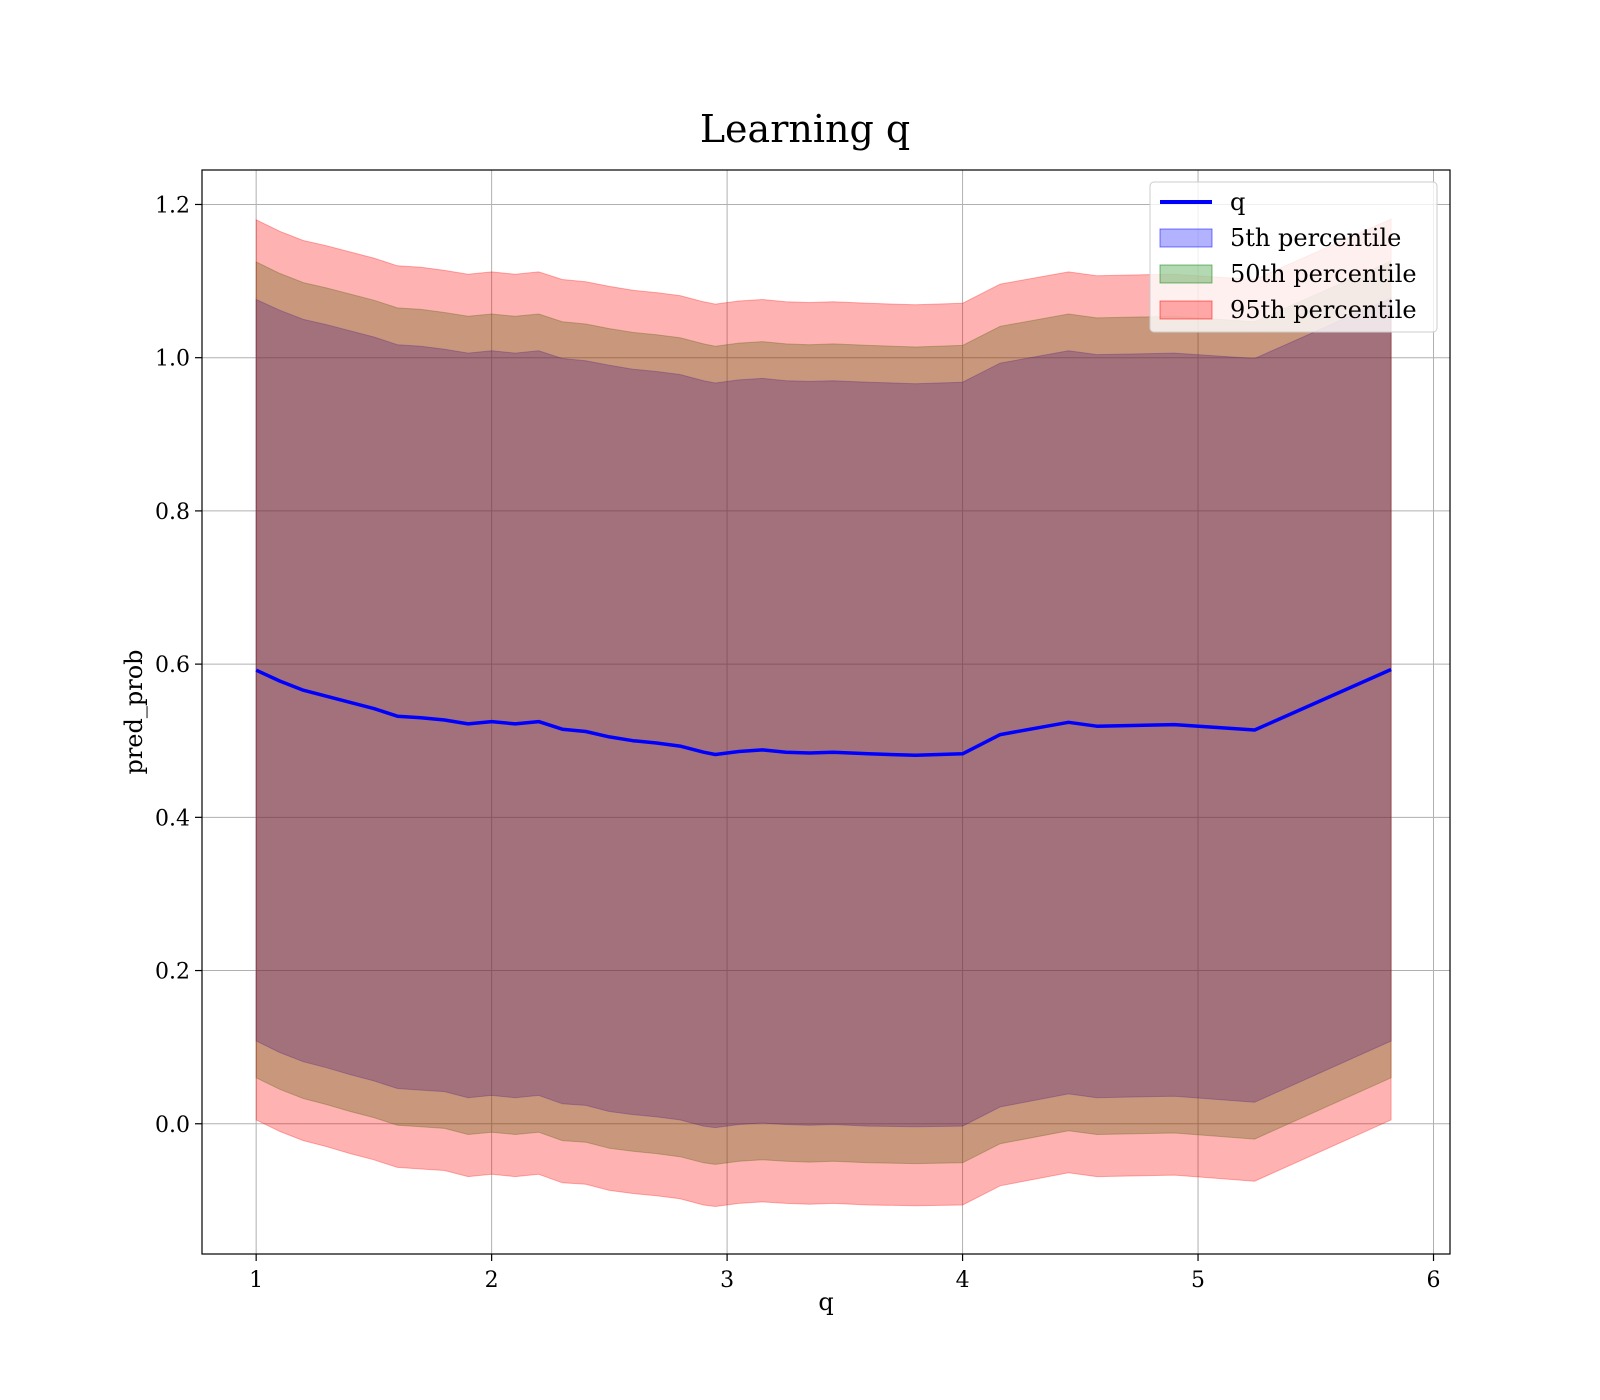 Image resolution: width=1600 pixels, height=1400 pixels. Describe the element at coordinates (172, 359) in the screenshot. I see `y-tick-label: 1.0` at that location.